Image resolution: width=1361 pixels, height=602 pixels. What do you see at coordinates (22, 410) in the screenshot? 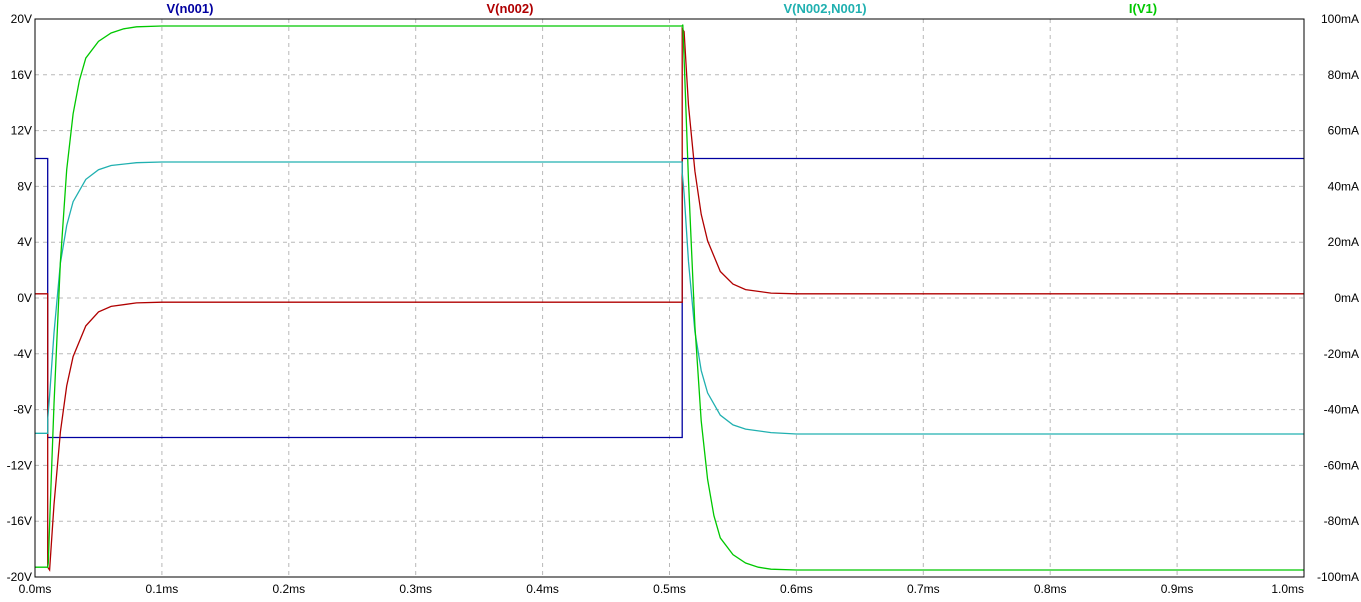
I see `y-left-tick-label: -8V` at bounding box center [22, 410].